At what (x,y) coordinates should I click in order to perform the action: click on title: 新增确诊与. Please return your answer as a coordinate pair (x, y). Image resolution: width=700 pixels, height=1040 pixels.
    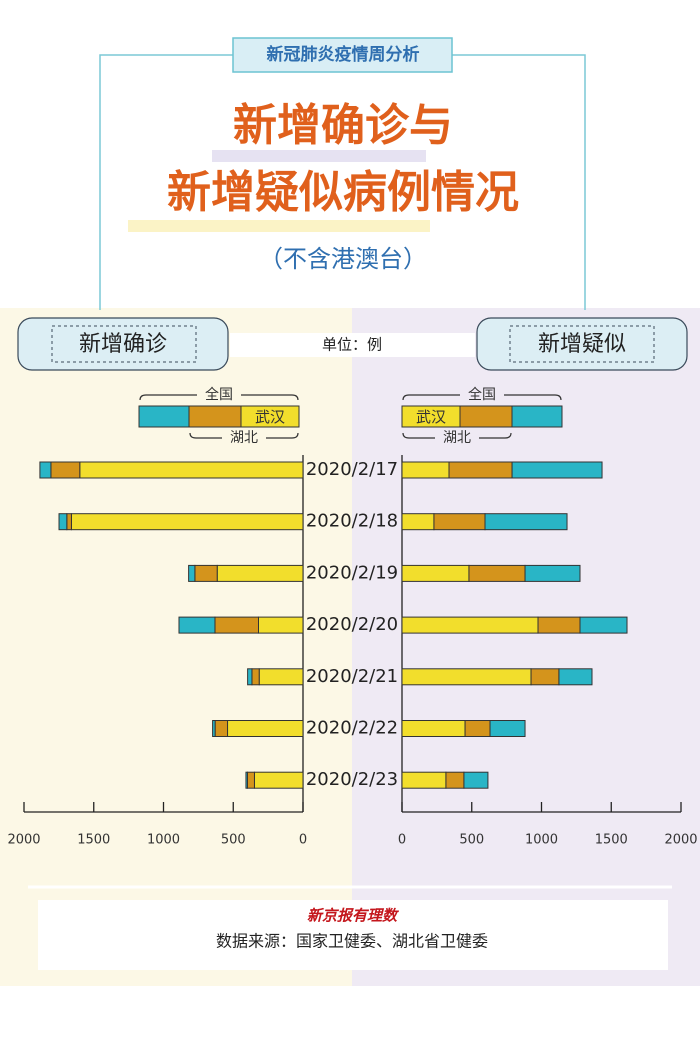
    Looking at the image, I should click on (343, 125).